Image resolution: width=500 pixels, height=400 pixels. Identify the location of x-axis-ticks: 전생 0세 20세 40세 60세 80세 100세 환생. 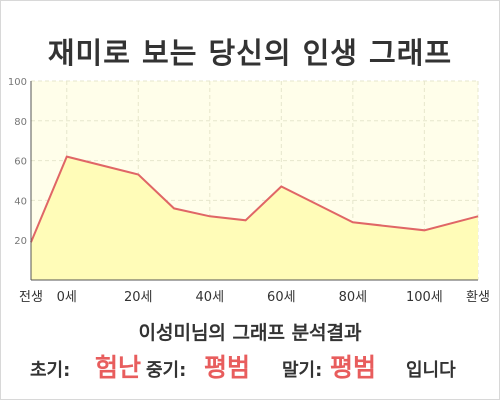
(254, 297).